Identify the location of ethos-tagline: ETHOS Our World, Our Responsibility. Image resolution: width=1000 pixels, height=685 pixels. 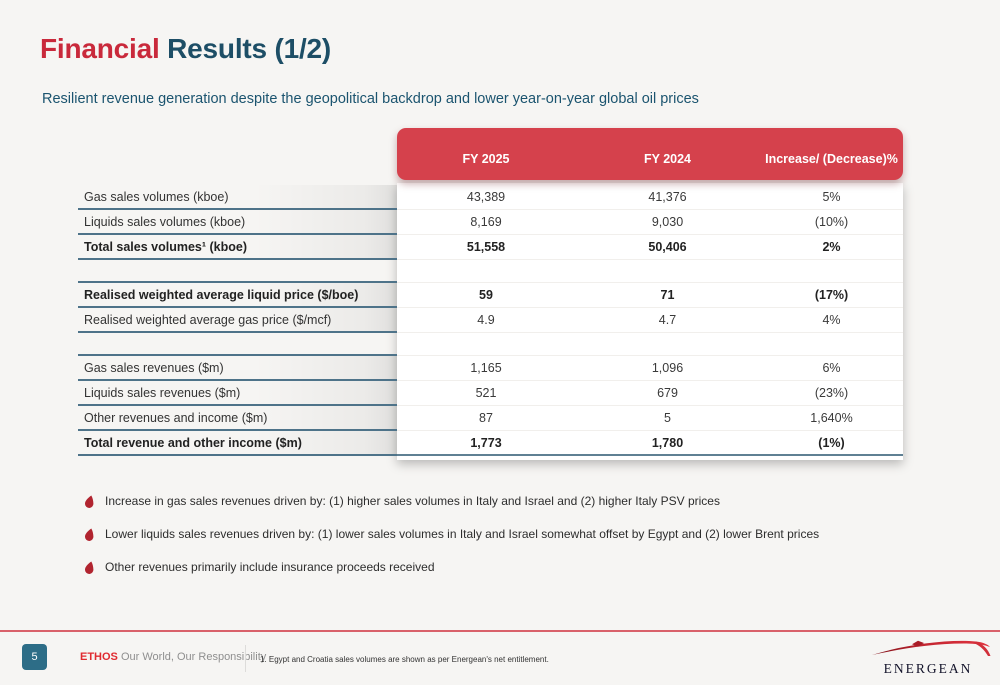
(173, 657).